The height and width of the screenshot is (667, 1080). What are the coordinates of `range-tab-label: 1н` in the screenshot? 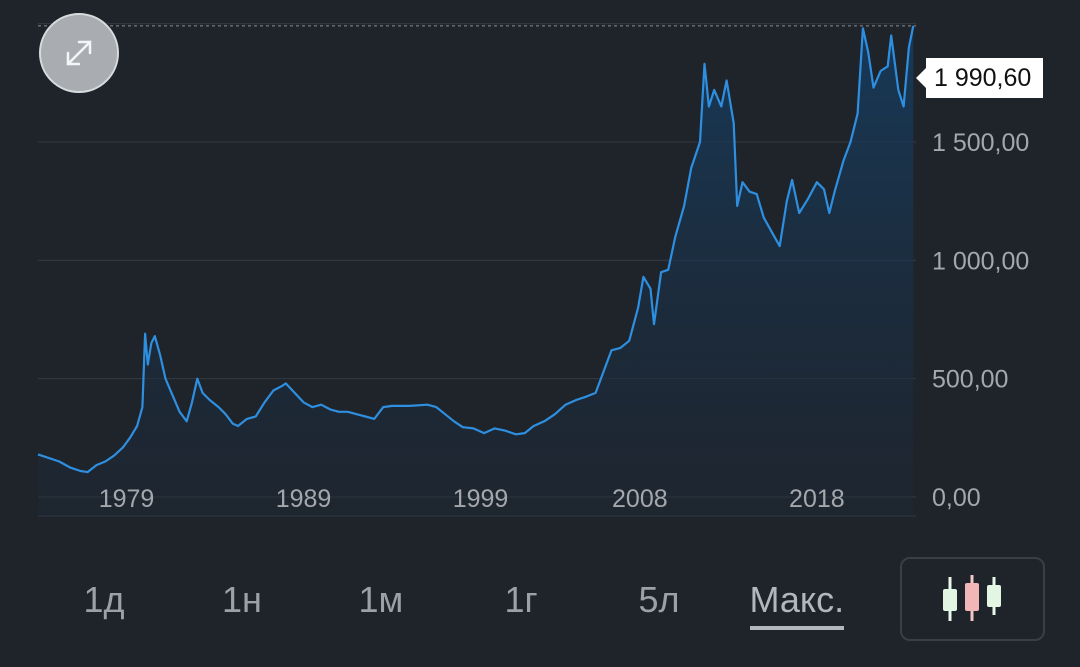 It's located at (242, 599).